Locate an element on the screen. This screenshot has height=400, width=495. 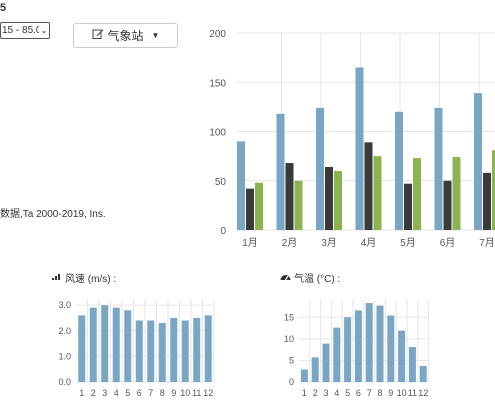
temp-chart-grid is located at coordinates (364, 341).